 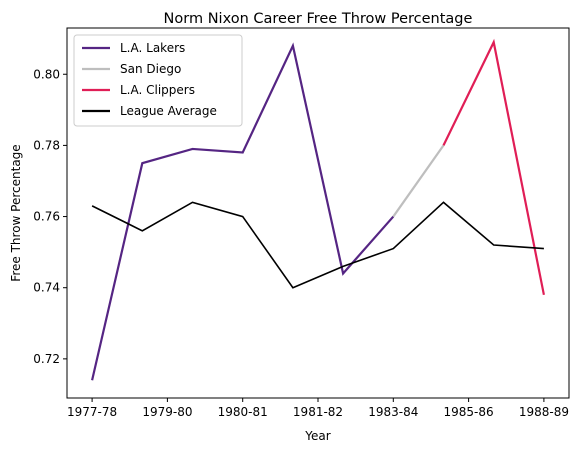 I want to click on x-tick-label: 1981-82, so click(x=318, y=412).